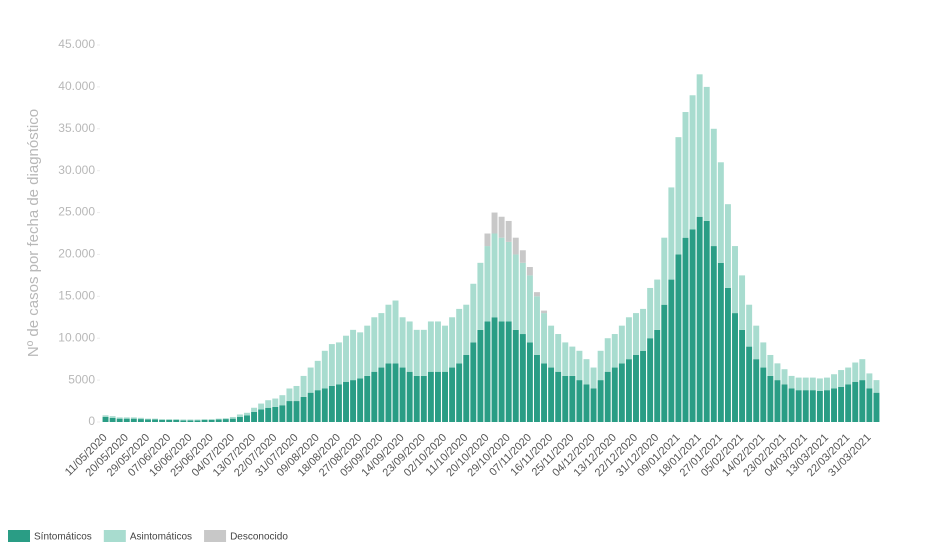 This screenshot has height=558, width=940. What do you see at coordinates (76, 86) in the screenshot?
I see `y-tick-label: 40.000` at bounding box center [76, 86].